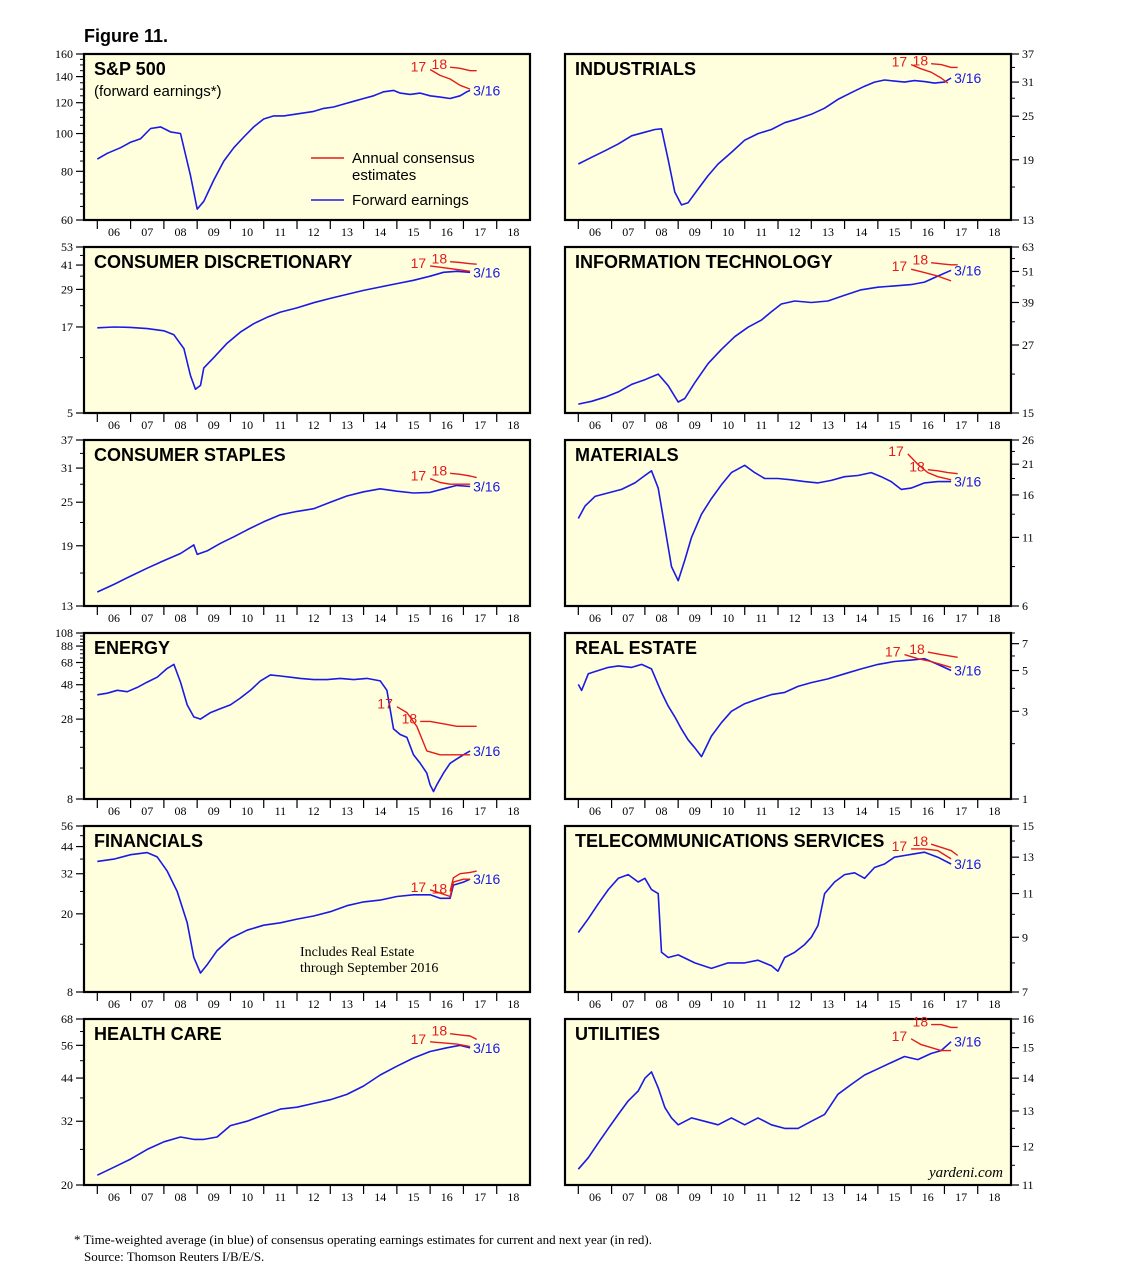 Image resolution: width=1138 pixels, height=1283 pixels. I want to click on legend-forward-label: Forward earnings, so click(410, 200).